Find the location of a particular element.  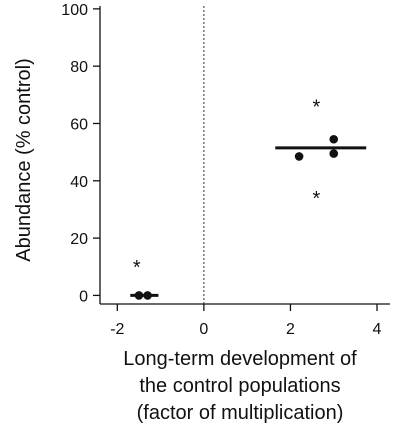

x-axis-title-line-2: the control populations is located at coordinates (239, 386).